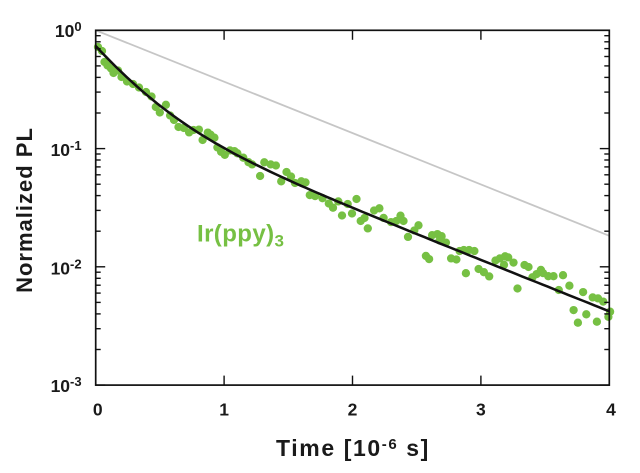 The image size is (640, 473). Describe the element at coordinates (611, 410) in the screenshot. I see `svg-text: 4` at that location.